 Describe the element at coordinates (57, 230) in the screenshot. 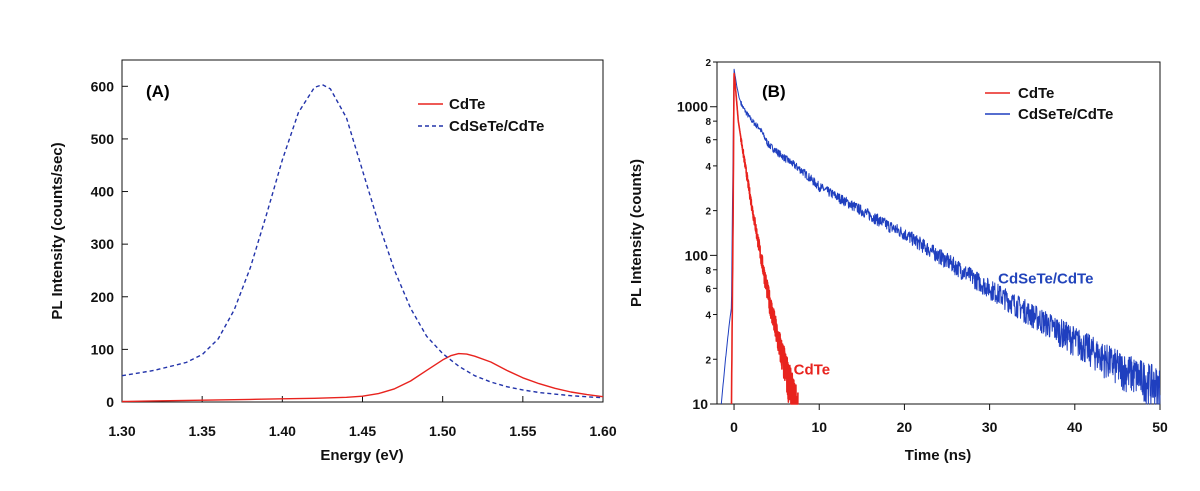

I see `panel-a-ylabel: PL Intensity (counts/sec)` at that location.